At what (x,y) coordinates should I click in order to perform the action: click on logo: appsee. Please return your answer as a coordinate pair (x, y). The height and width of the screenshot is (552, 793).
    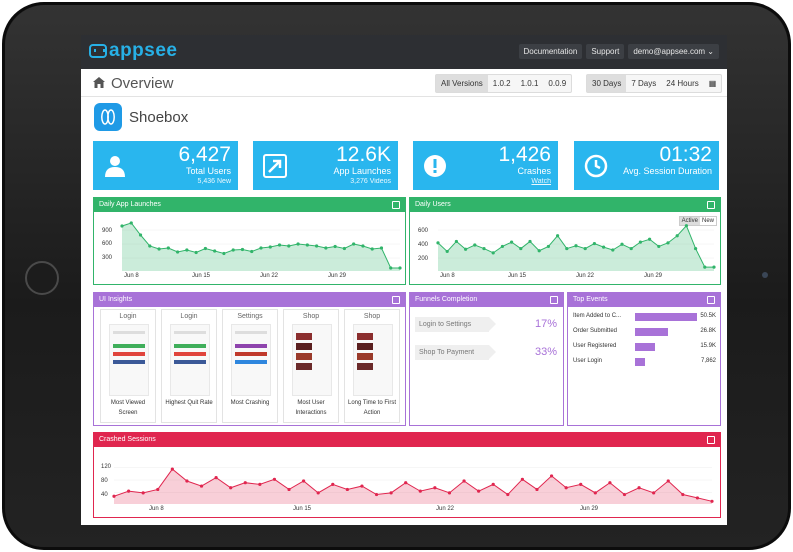
    Looking at the image, I should click on (133, 51).